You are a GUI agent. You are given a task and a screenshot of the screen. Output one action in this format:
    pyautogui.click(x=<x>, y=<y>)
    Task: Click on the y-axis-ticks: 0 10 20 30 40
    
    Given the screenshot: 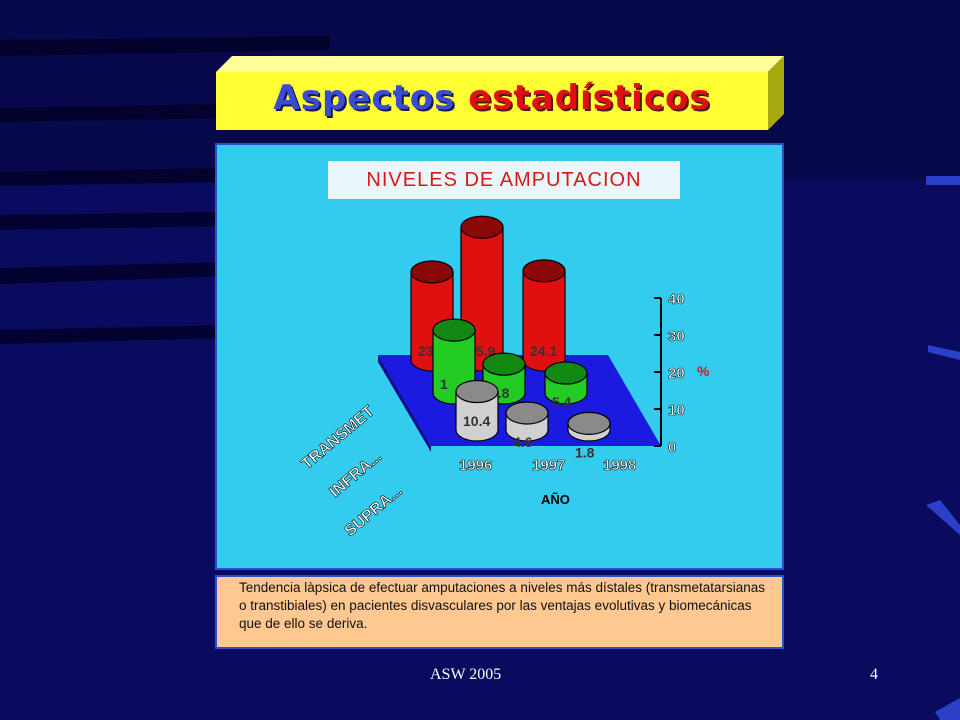 What is the action you would take?
    pyautogui.click(x=669, y=373)
    